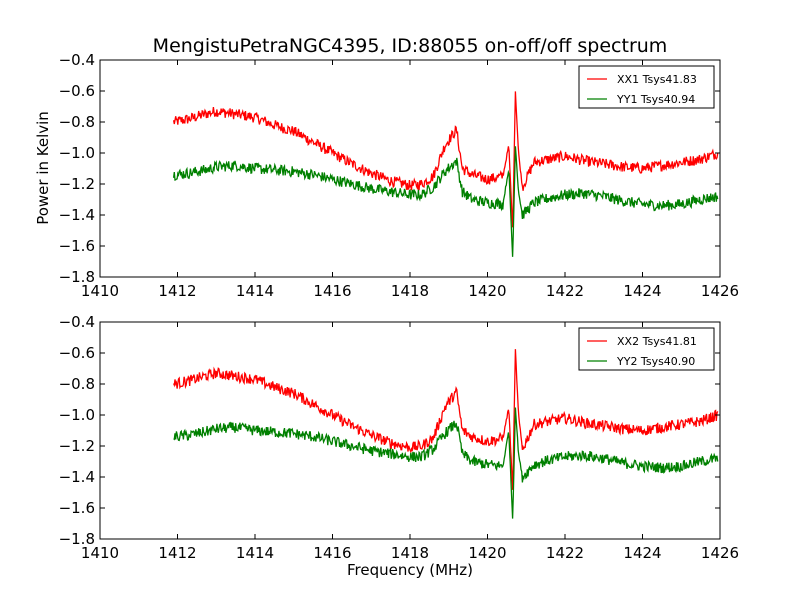 The image size is (800, 600). I want to click on legend-label-bottom-0: XX2 Tsys41.81, so click(657, 341).